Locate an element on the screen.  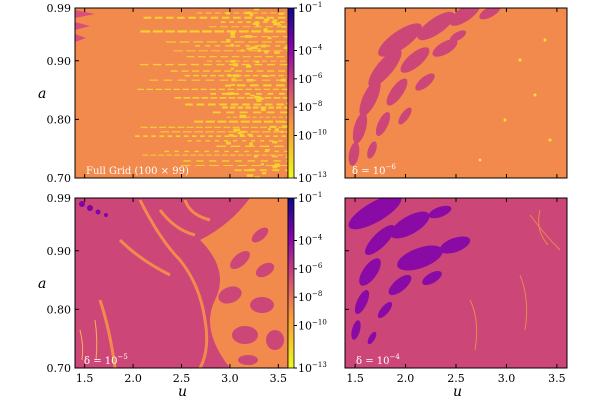
x-axis-label-right: u is located at coordinates (457, 392).